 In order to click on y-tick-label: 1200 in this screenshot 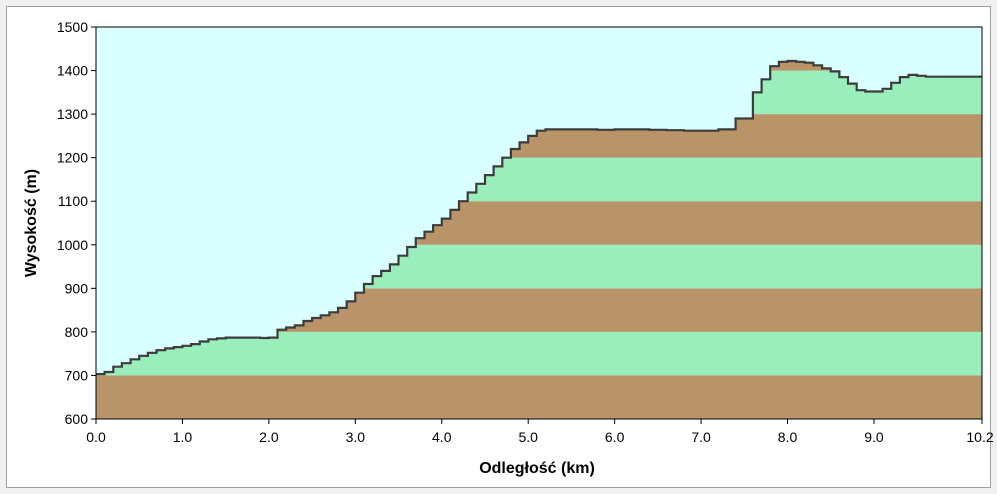, I will do `click(72, 158)`.